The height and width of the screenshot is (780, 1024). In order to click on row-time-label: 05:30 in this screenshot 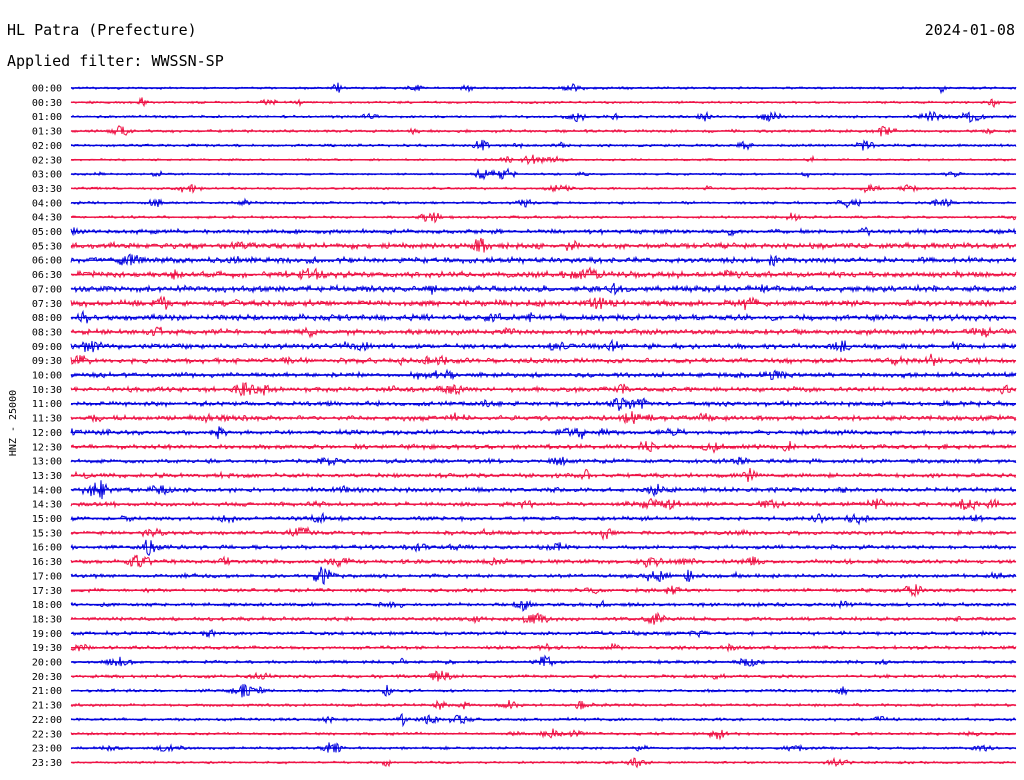, I will do `click(47, 246)`.